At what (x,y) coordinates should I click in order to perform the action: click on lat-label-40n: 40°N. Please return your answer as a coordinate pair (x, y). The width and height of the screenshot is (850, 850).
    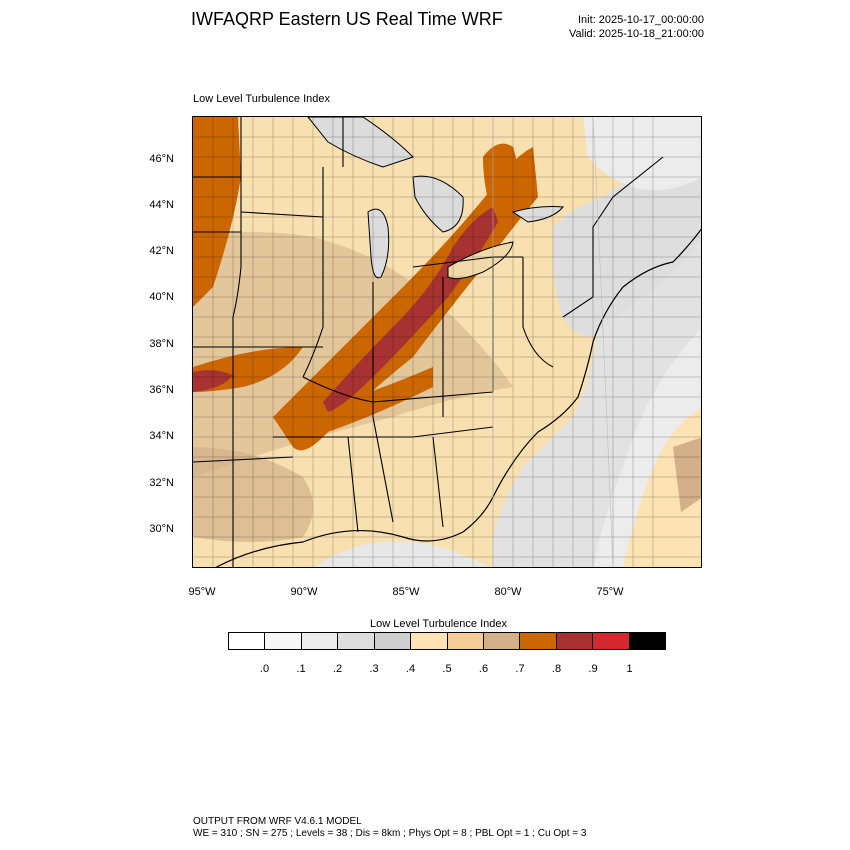
    Looking at the image, I should click on (161, 297).